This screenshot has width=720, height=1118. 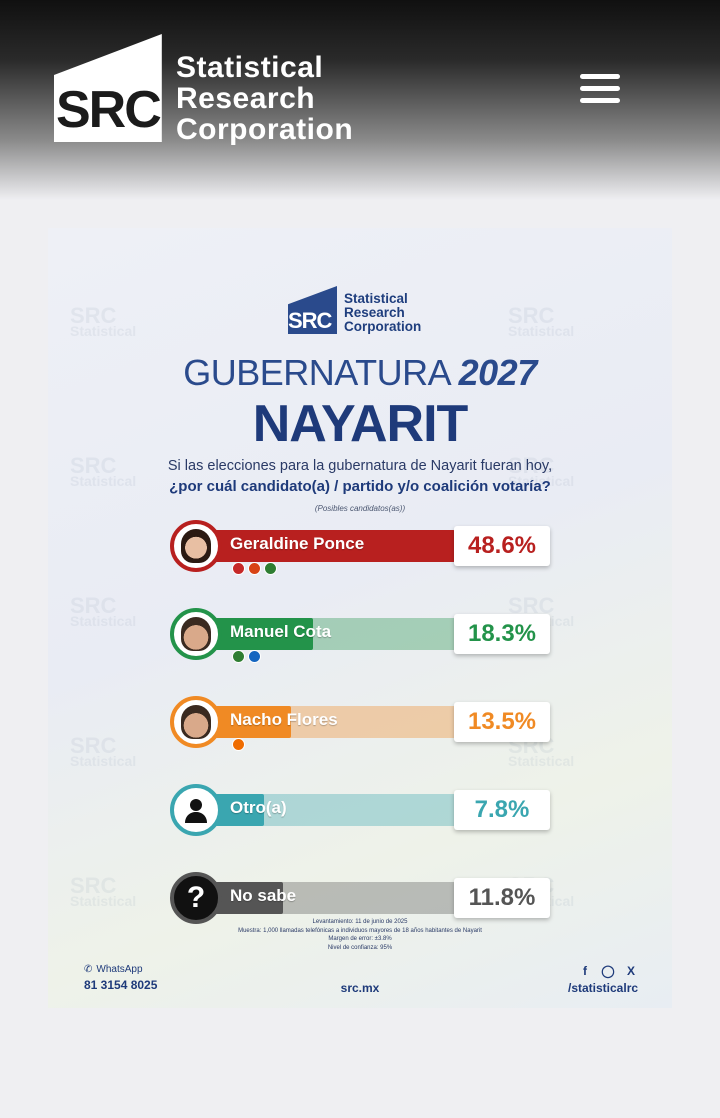 I want to click on hamburger-menu-icon, so click(x=600, y=90).